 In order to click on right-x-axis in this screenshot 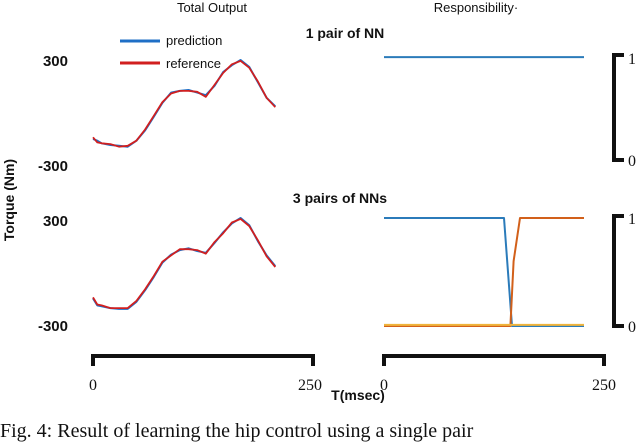, I will do `click(494, 360)`.